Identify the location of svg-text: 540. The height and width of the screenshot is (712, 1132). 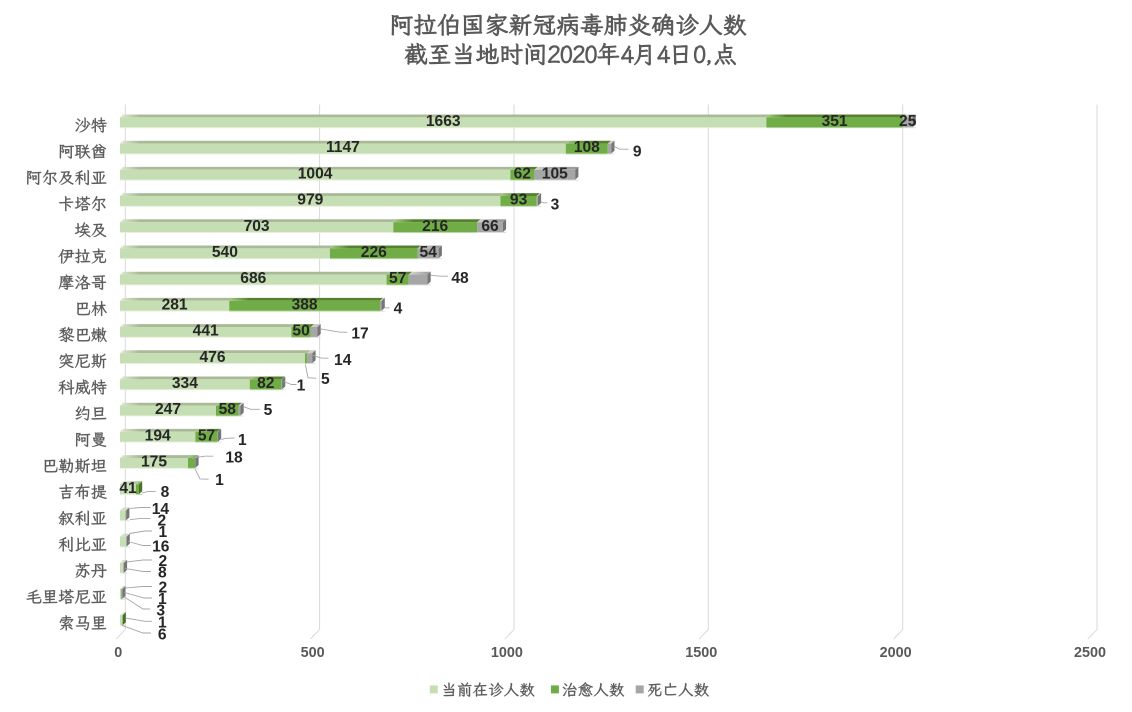
(225, 252).